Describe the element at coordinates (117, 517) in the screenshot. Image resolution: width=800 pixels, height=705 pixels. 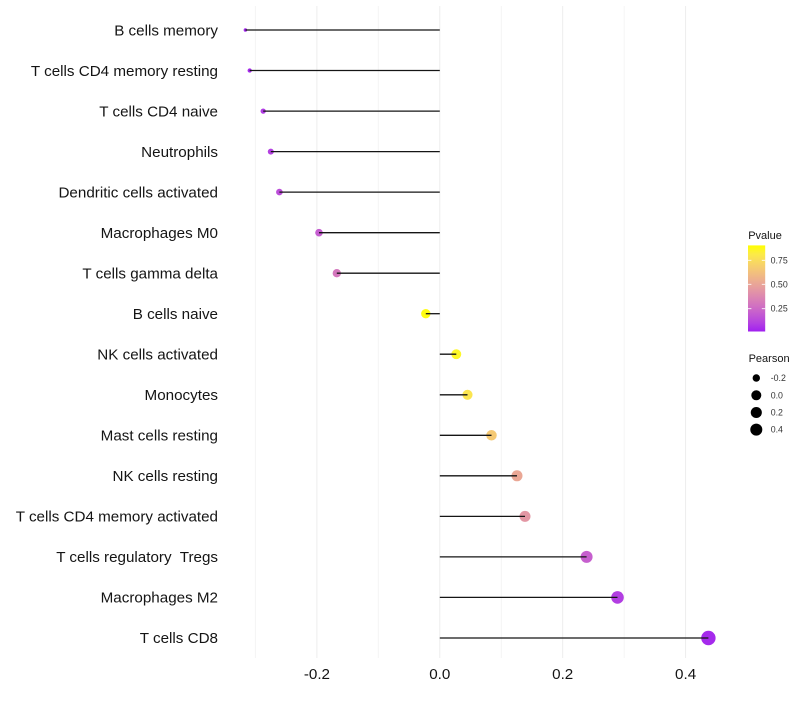
I see `svg-text: T cells CD4 memory activated` at that location.